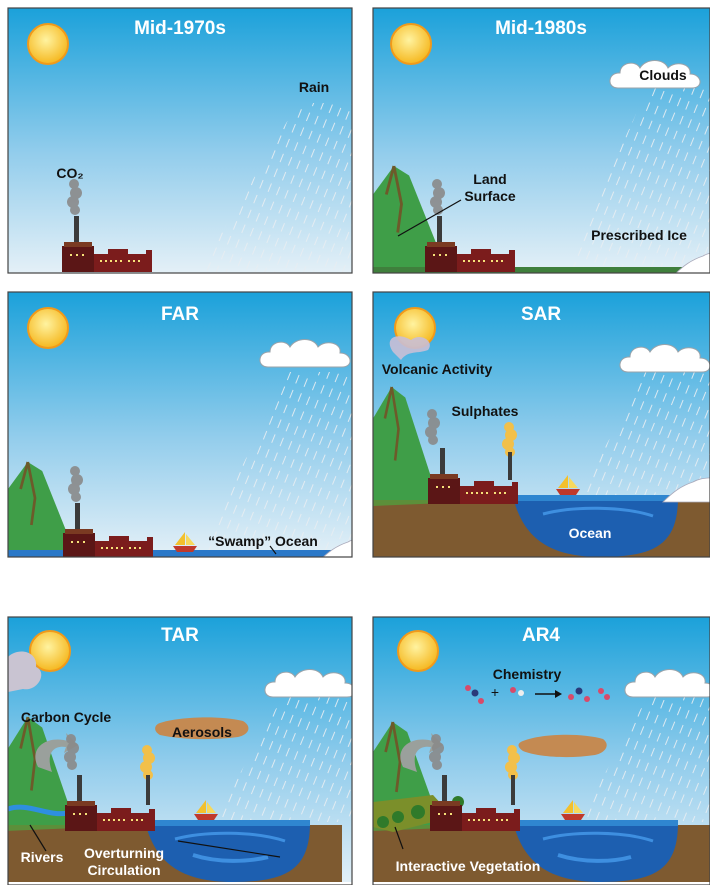  What do you see at coordinates (314, 87) in the screenshot?
I see `label: Rain` at bounding box center [314, 87].